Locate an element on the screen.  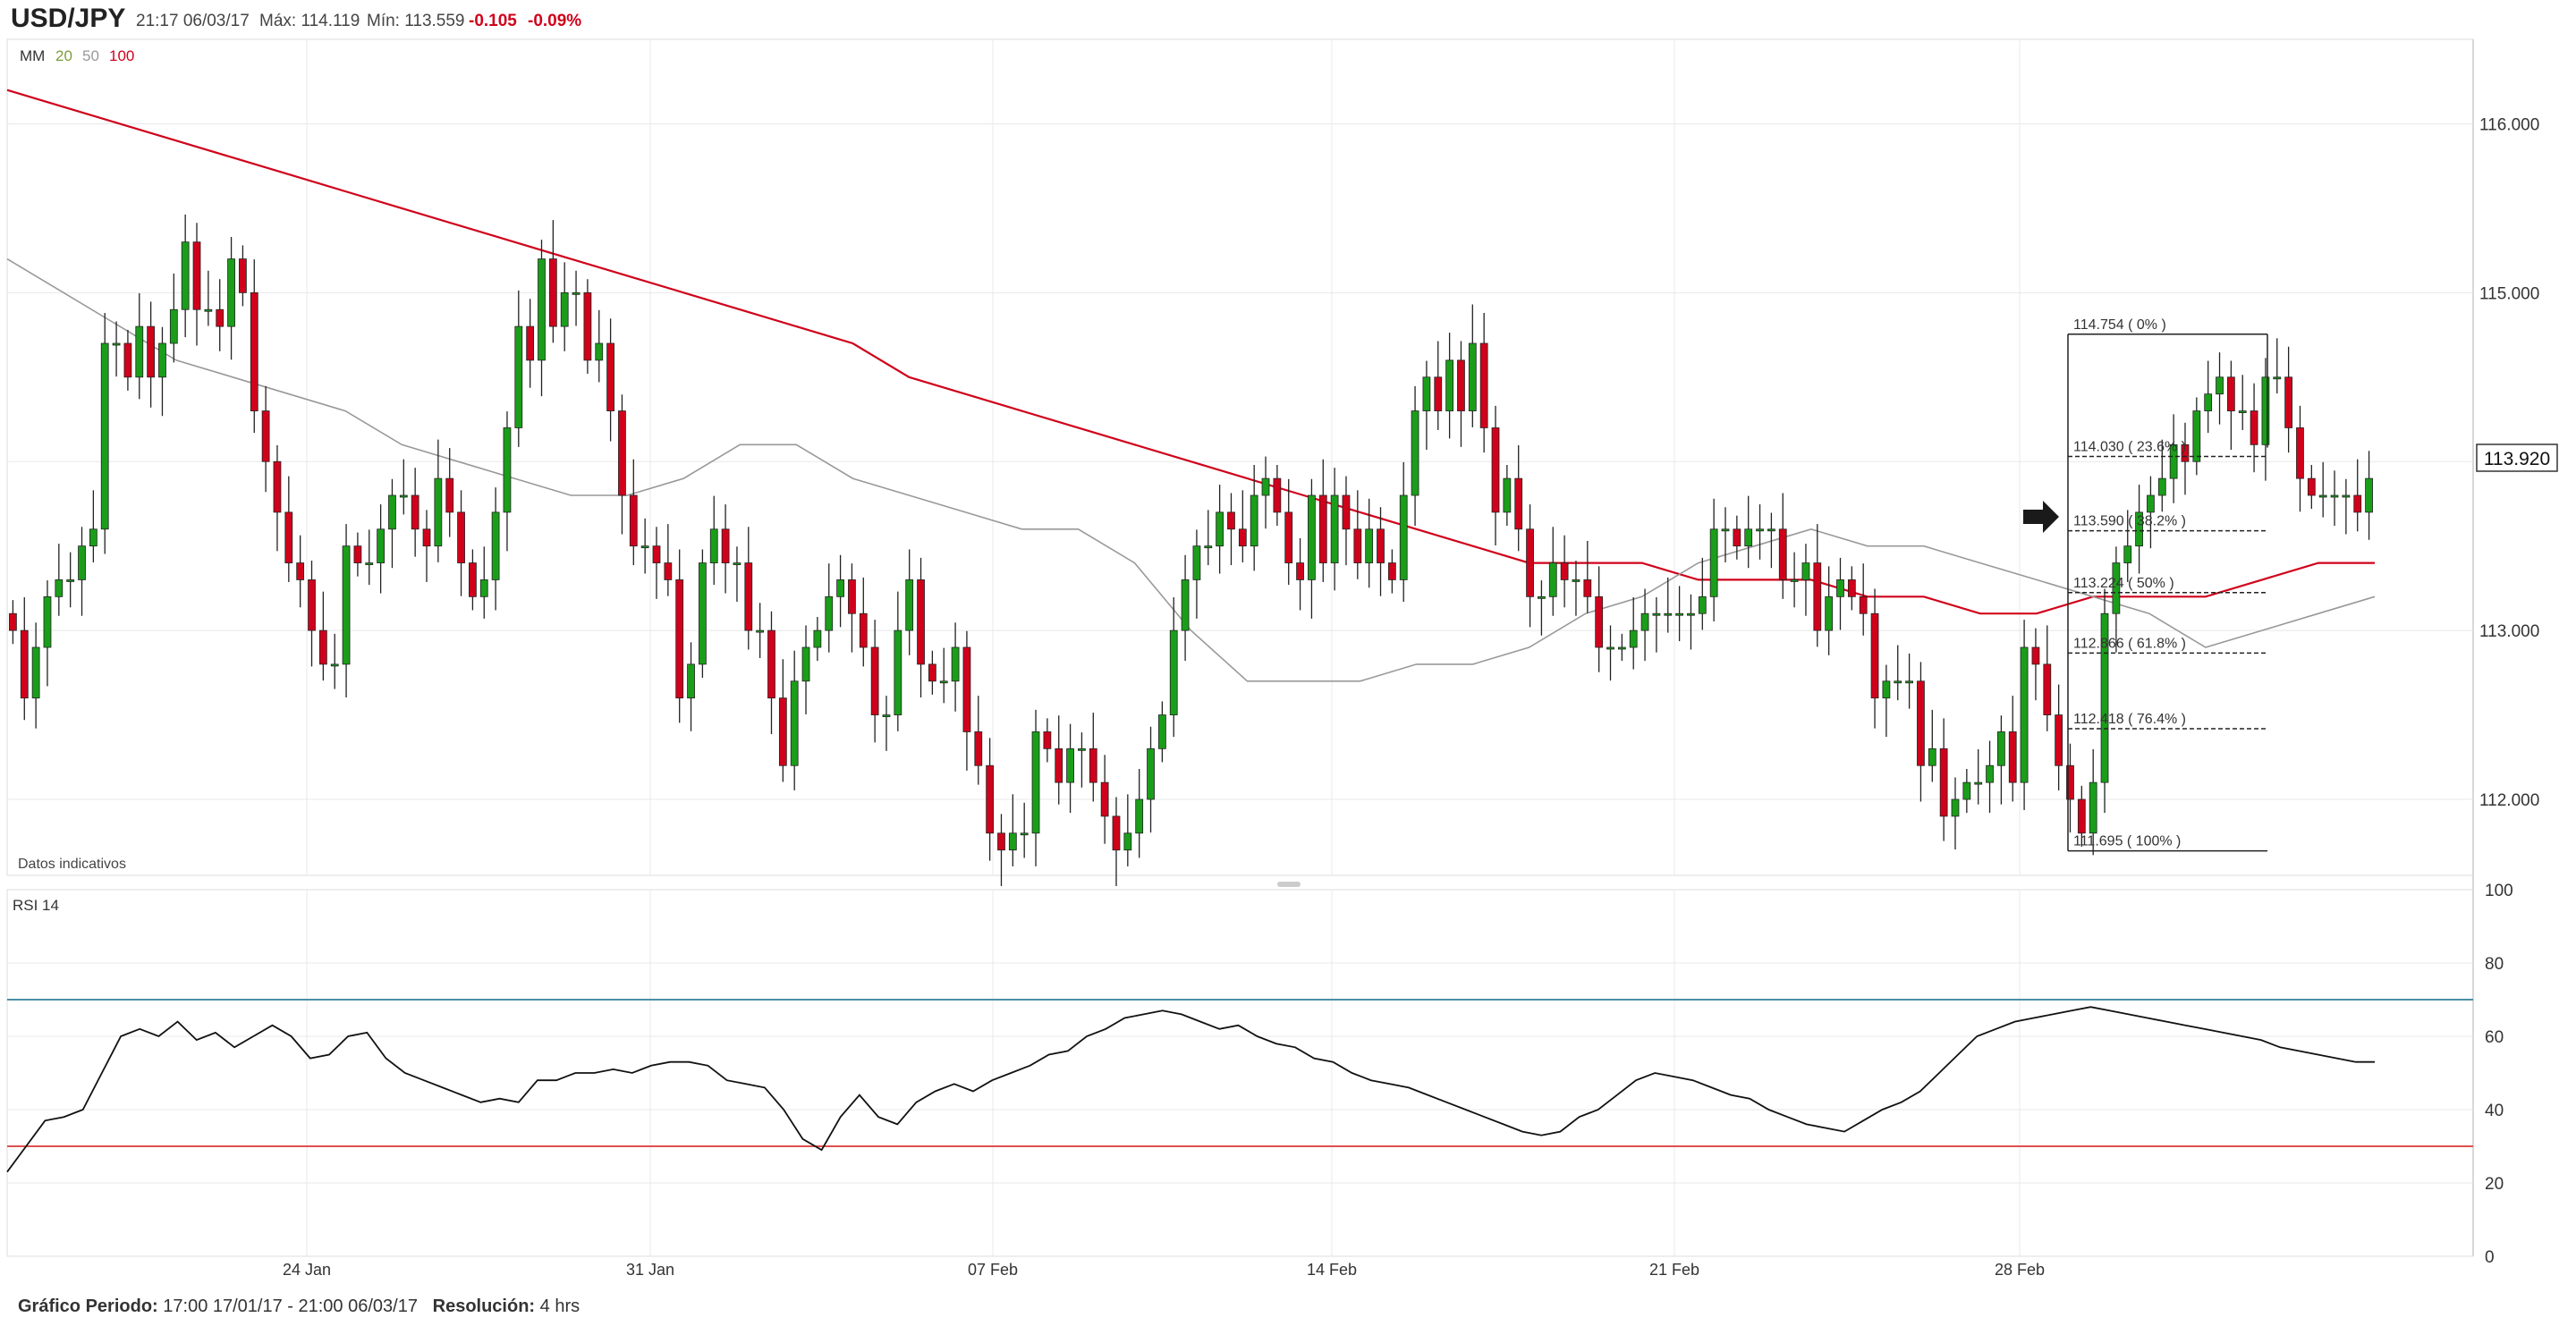
rsi-line is located at coordinates (1190, 1089).